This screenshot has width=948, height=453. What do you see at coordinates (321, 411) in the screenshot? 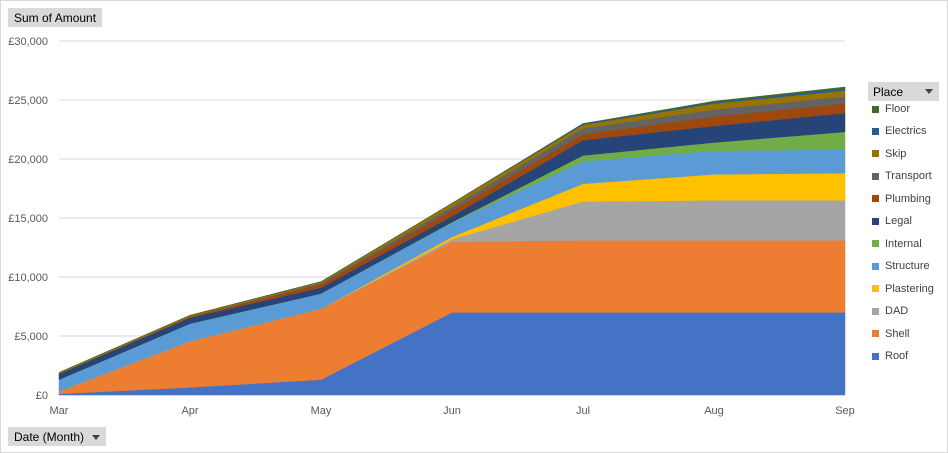
I see `x-tick-label: May` at bounding box center [321, 411].